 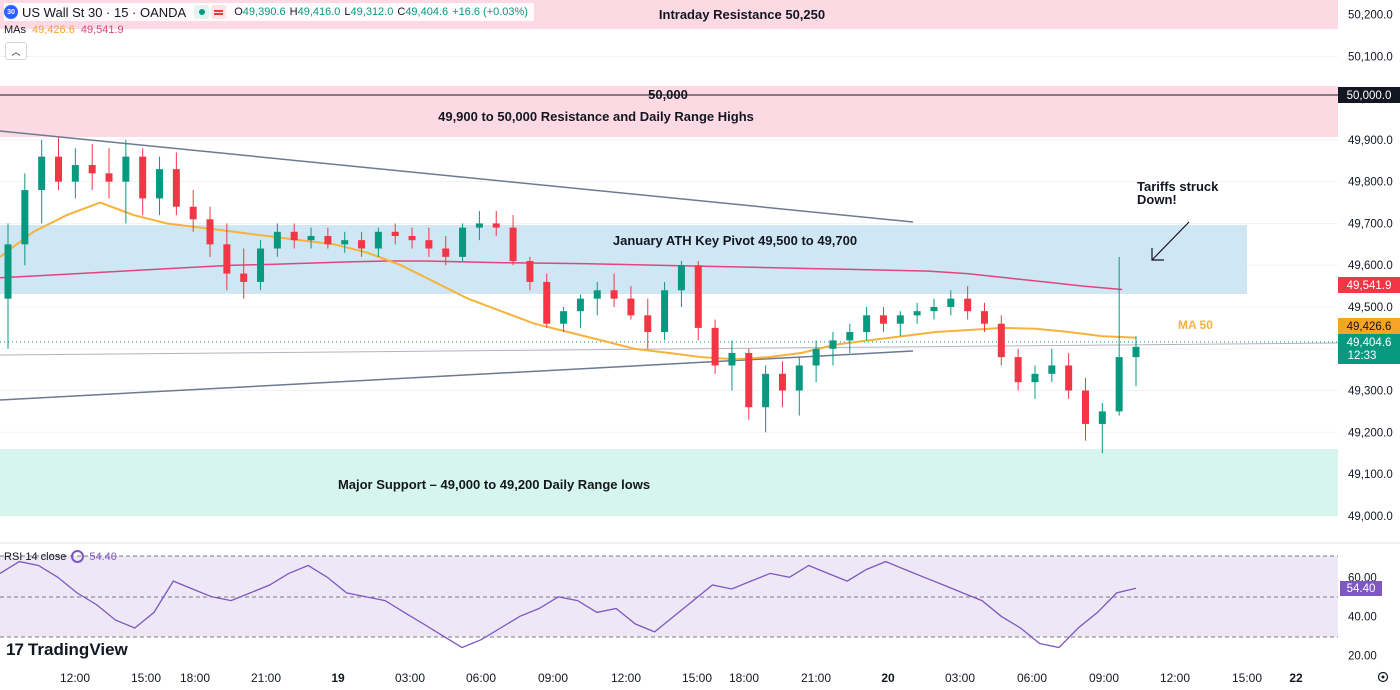 What do you see at coordinates (1195, 325) in the screenshot?
I see `ma50-label: MA 50` at bounding box center [1195, 325].